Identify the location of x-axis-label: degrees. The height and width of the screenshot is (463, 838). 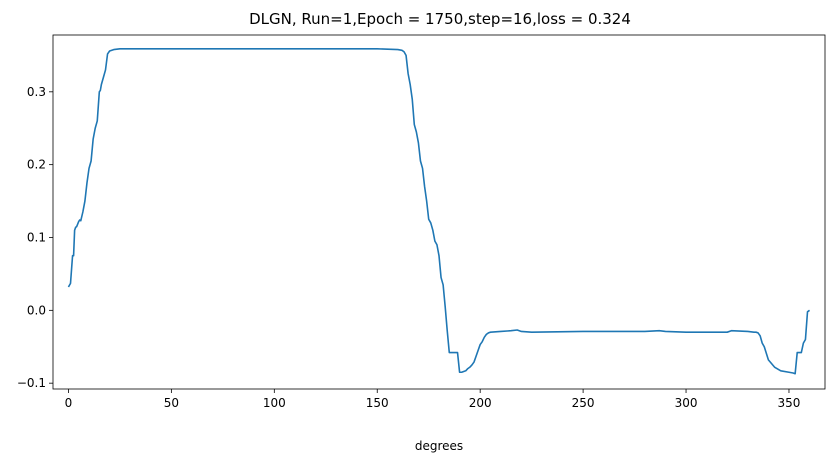
(439, 446).